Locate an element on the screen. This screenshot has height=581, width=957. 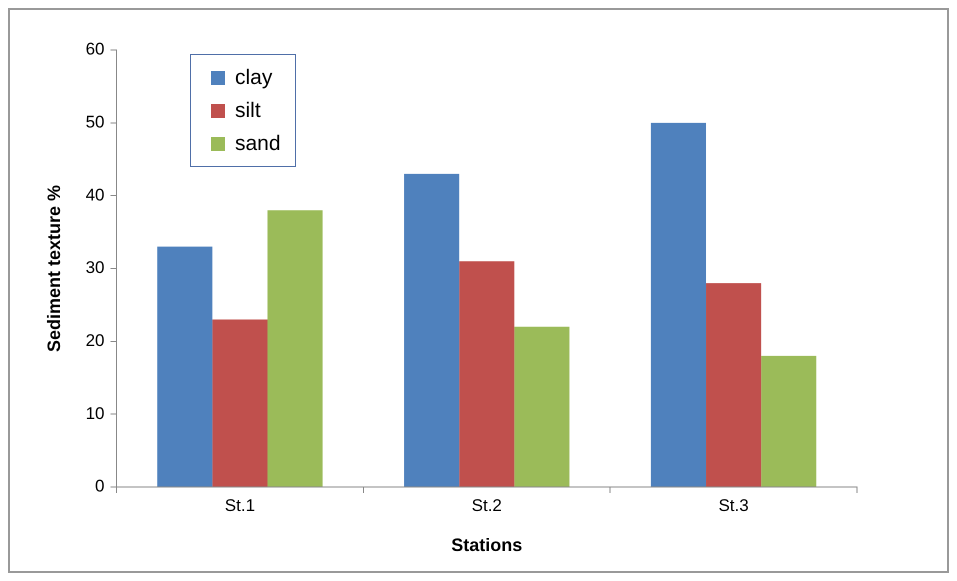
legend-label: clay is located at coordinates (253, 78).